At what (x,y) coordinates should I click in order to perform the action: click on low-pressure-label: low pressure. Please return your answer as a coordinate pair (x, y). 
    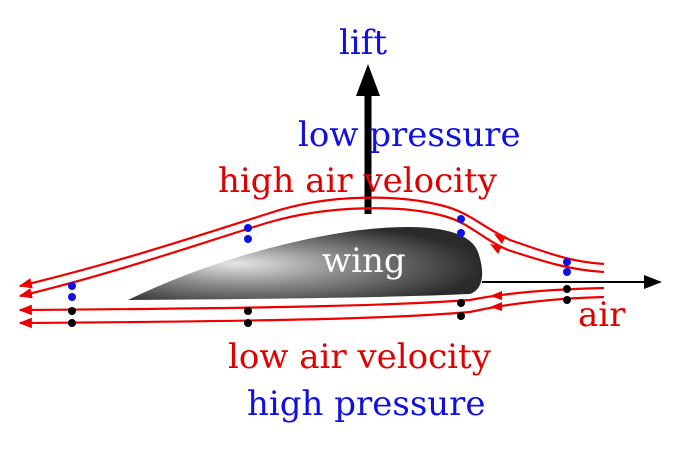
    Looking at the image, I should click on (409, 135).